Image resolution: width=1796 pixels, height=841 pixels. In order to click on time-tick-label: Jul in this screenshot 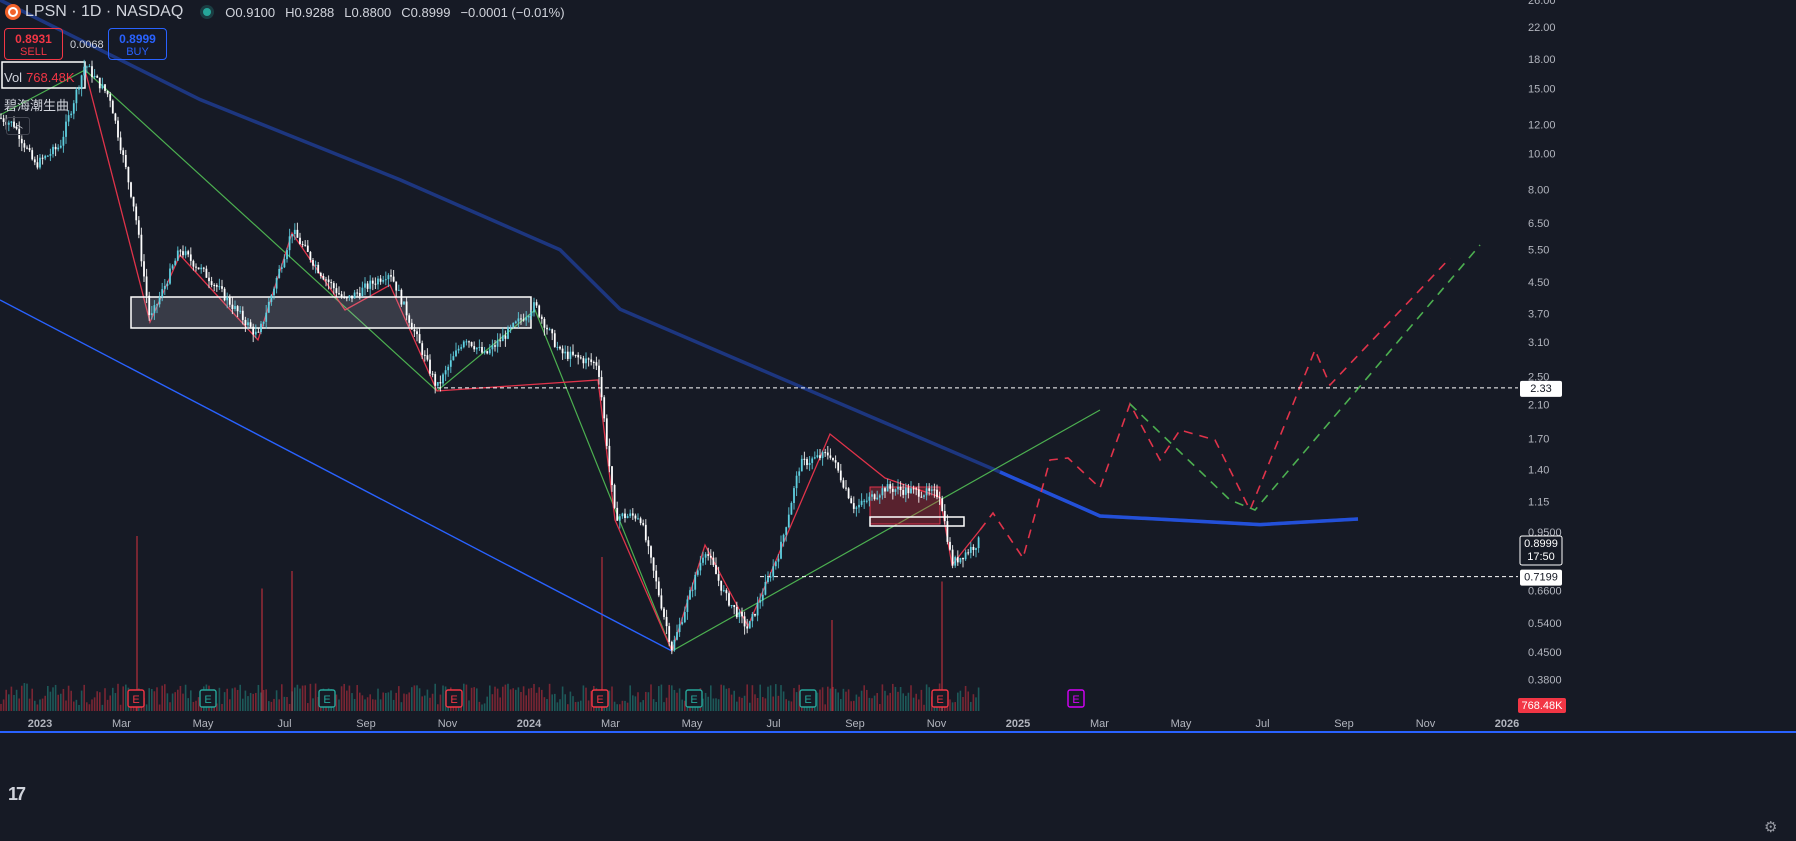, I will do `click(284, 724)`.